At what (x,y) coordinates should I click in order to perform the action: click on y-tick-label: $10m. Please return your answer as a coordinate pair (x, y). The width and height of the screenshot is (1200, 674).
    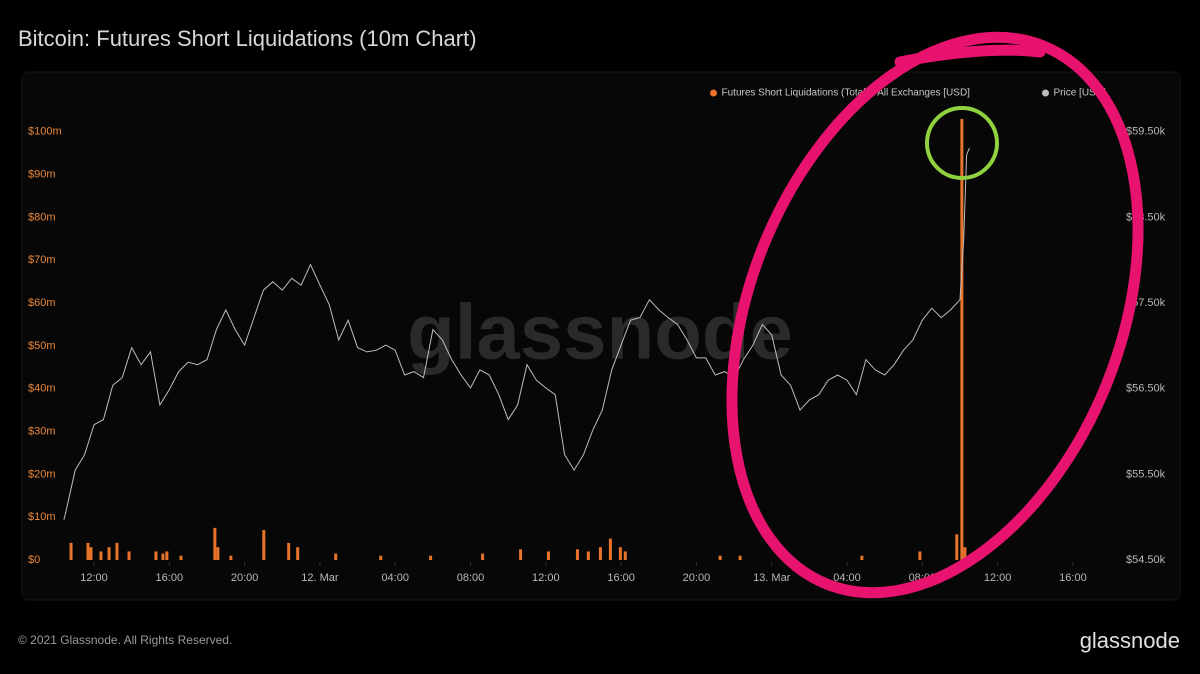
    Looking at the image, I should click on (42, 517).